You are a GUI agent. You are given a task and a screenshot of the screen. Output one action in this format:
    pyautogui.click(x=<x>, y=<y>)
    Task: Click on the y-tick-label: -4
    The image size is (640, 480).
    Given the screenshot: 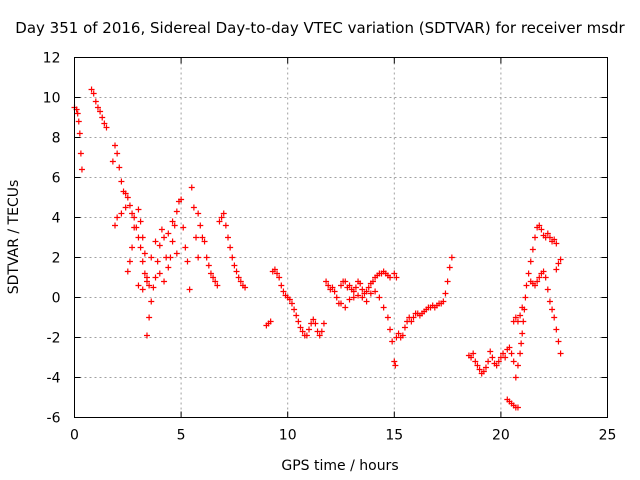 What is the action you would take?
    pyautogui.click(x=54, y=379)
    